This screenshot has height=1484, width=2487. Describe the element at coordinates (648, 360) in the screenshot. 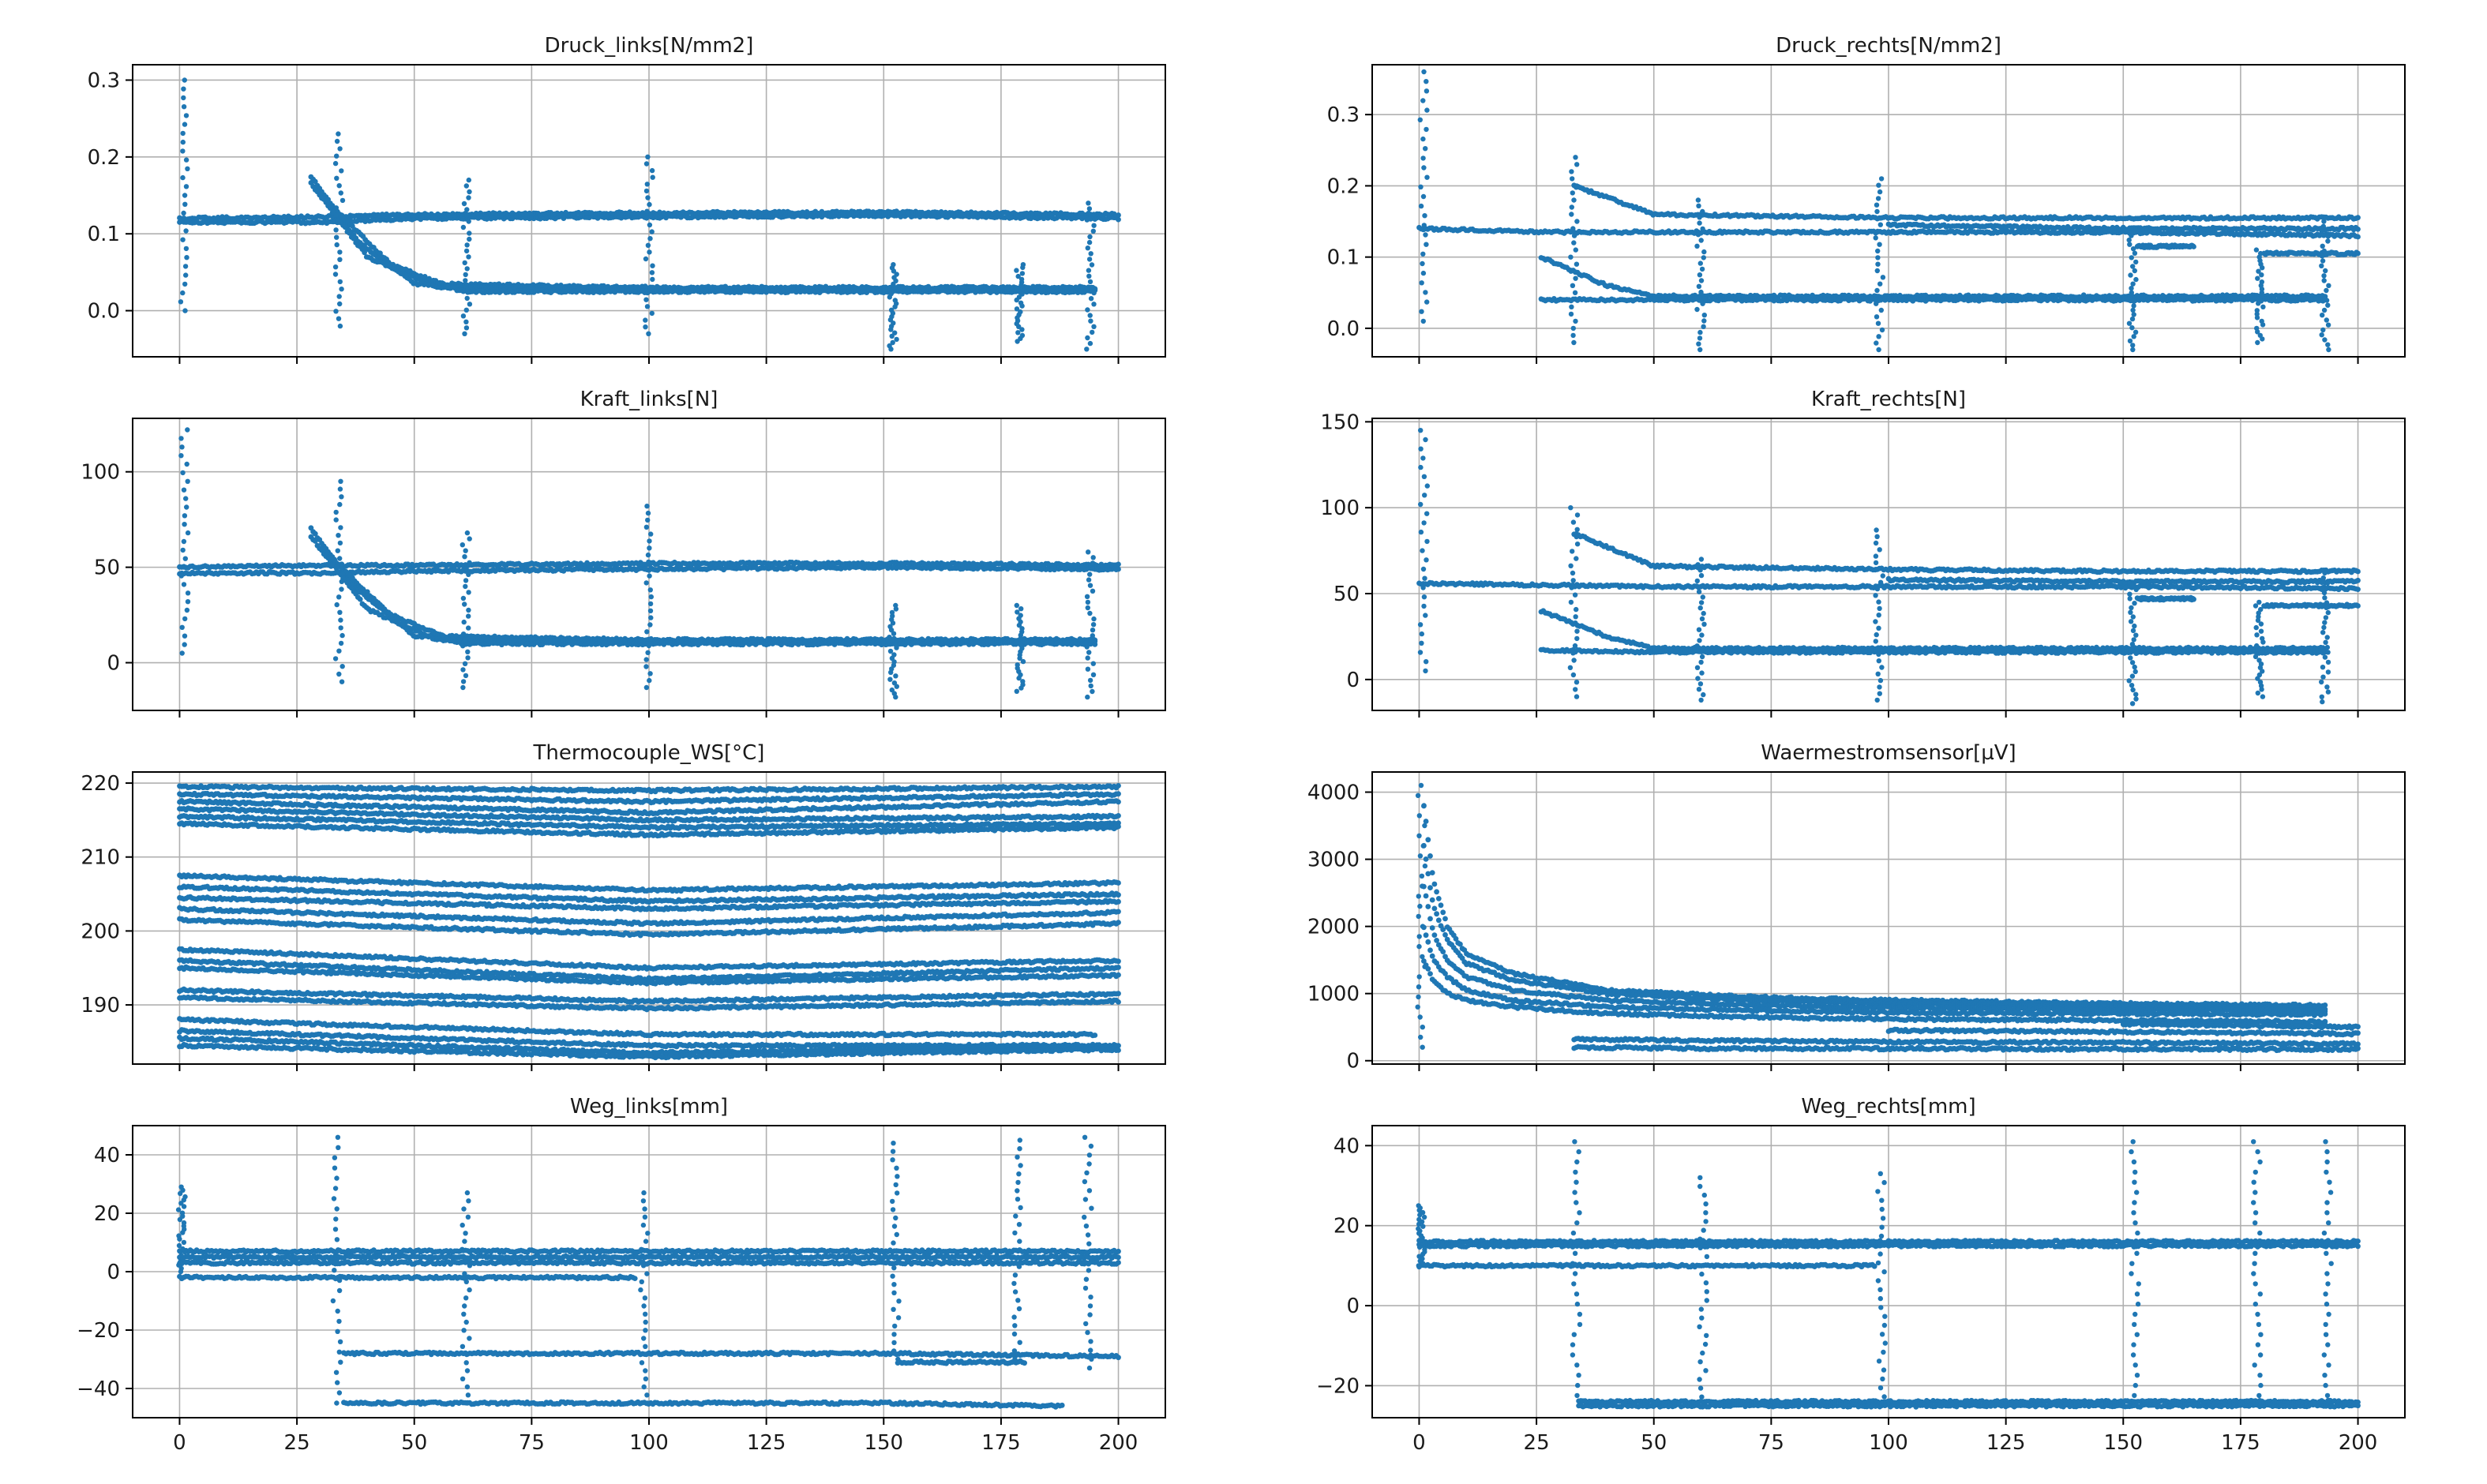

I see `x-axis` at that location.